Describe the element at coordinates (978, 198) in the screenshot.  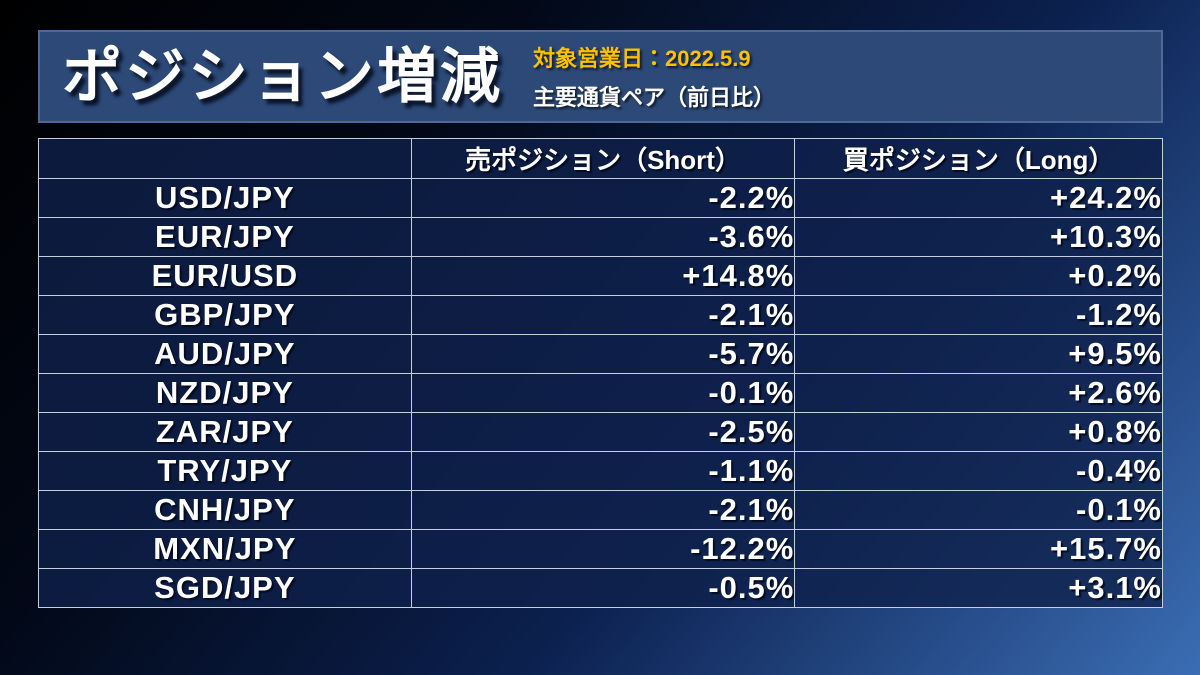
I see `long-value-cell: +24.2%` at that location.